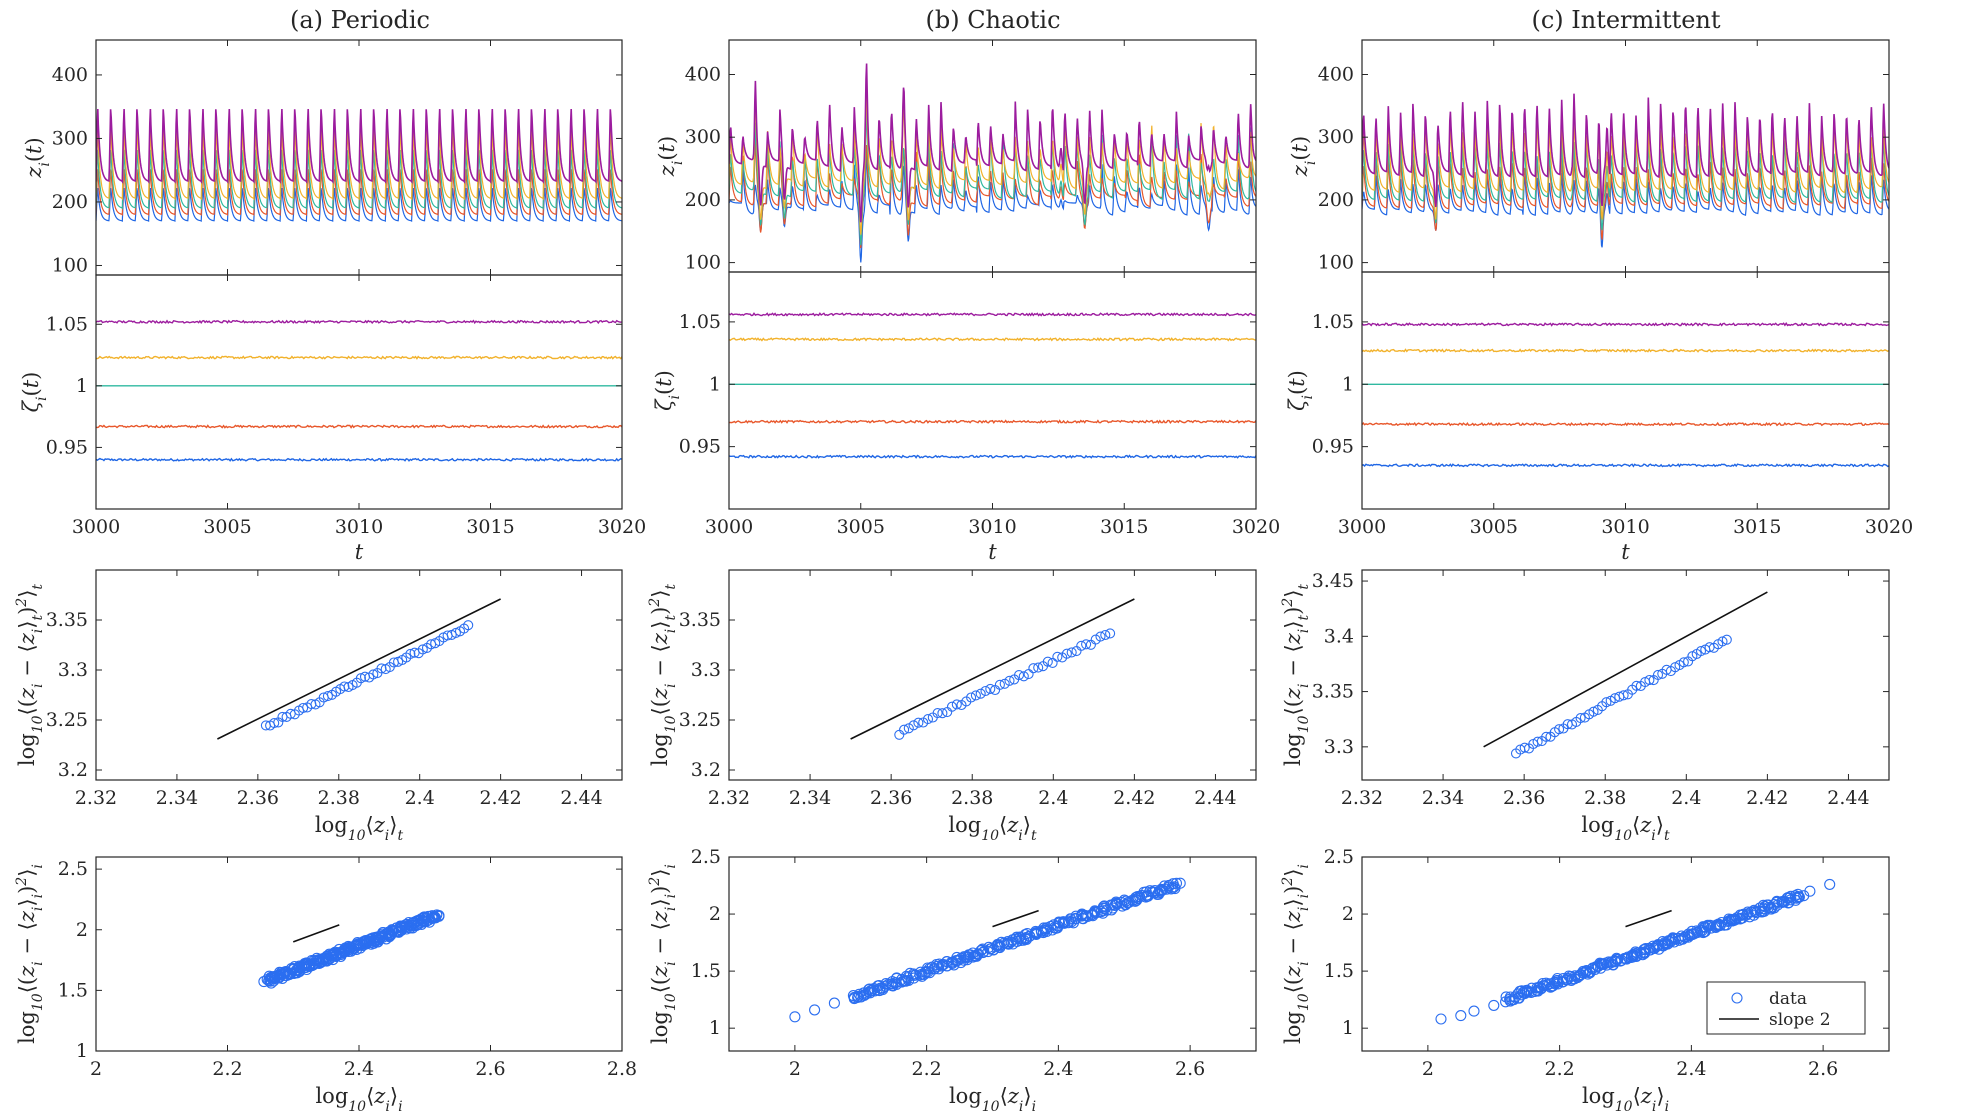 This screenshot has width=1961, height=1114. Describe the element at coordinates (70, 138) in the screenshot. I see `a-z-ytick-label: 300` at that location.